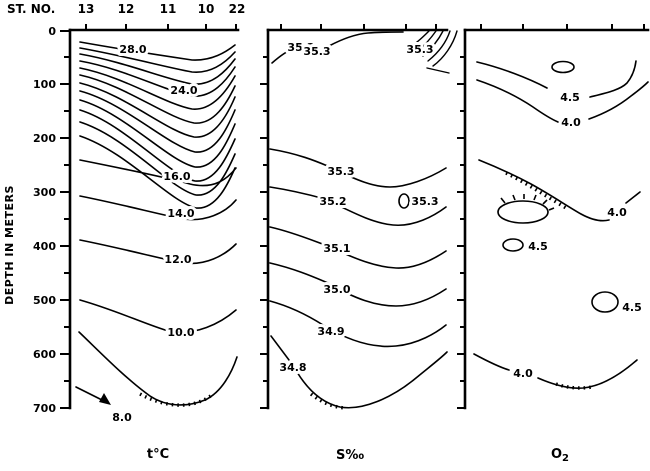 This screenshot has width=650, height=471. Describe the element at coordinates (237, 9) in the screenshot. I see `station-label: 22` at that location.